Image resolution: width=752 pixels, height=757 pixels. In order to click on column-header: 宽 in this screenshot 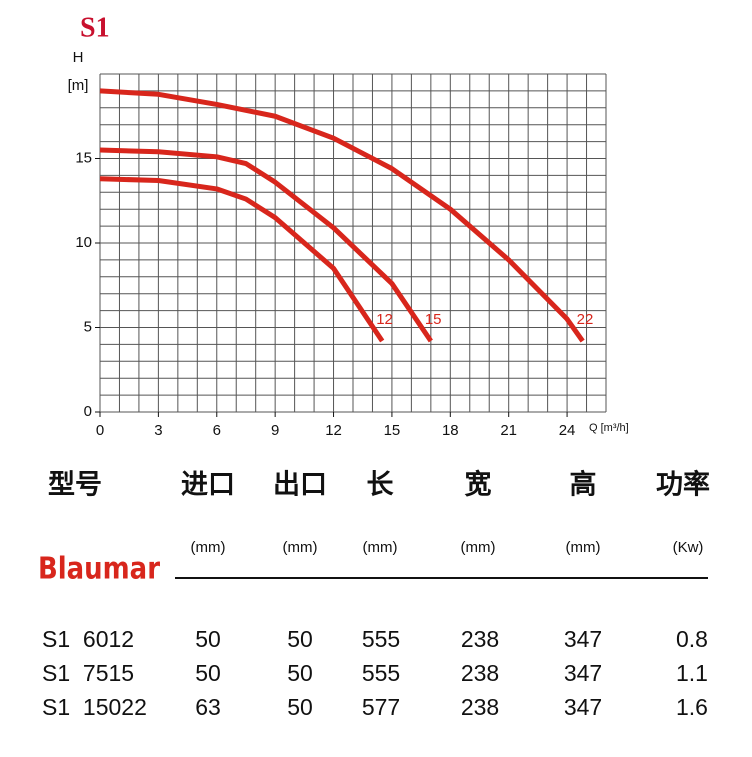, I will do `click(478, 485)`.